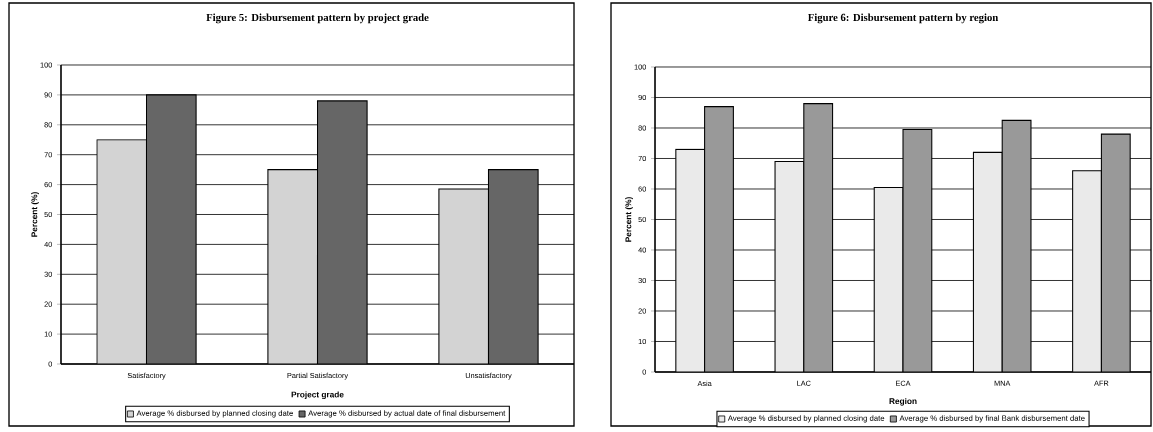 Image resolution: width=1153 pixels, height=432 pixels. I want to click on x-axis-title: Project grade, so click(317, 395).